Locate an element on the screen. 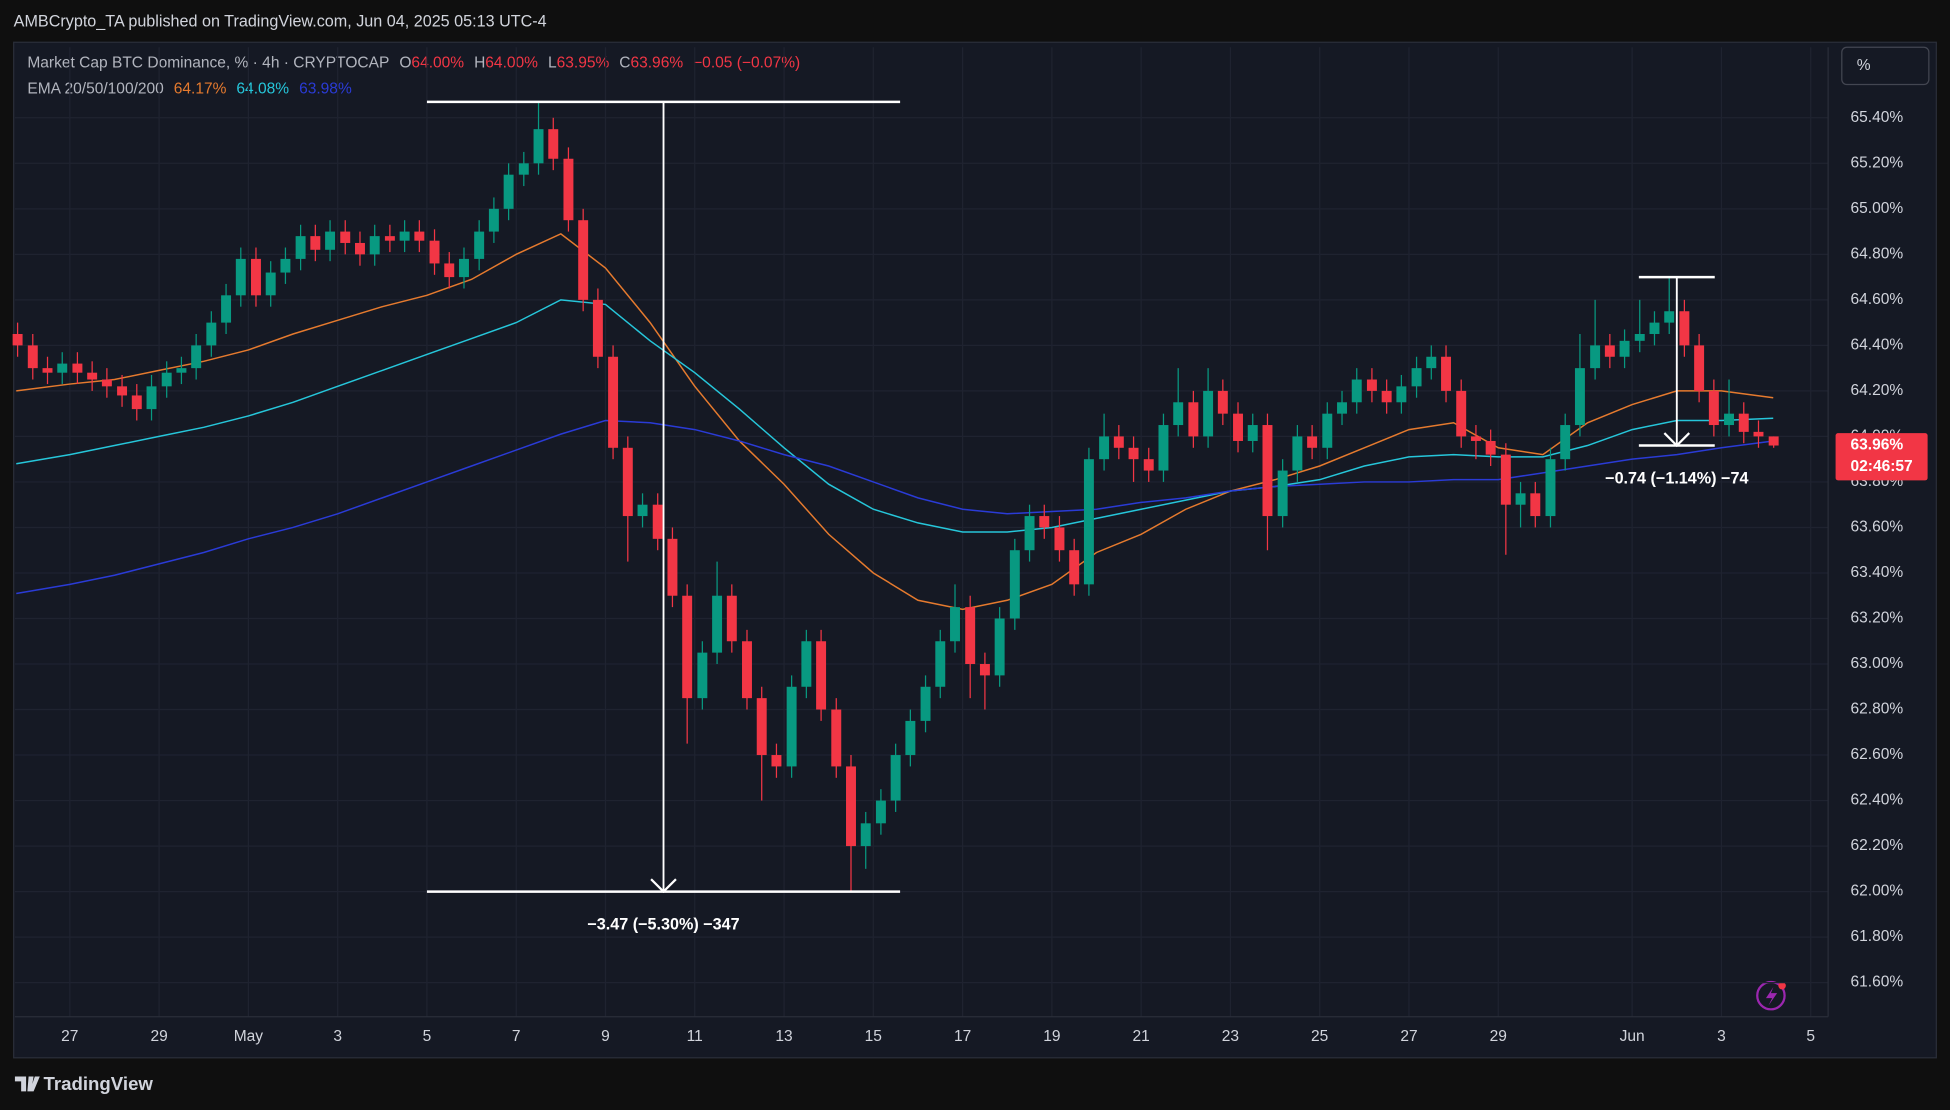 The height and width of the screenshot is (1110, 1950). indicator-value: 64.17% is located at coordinates (200, 89).